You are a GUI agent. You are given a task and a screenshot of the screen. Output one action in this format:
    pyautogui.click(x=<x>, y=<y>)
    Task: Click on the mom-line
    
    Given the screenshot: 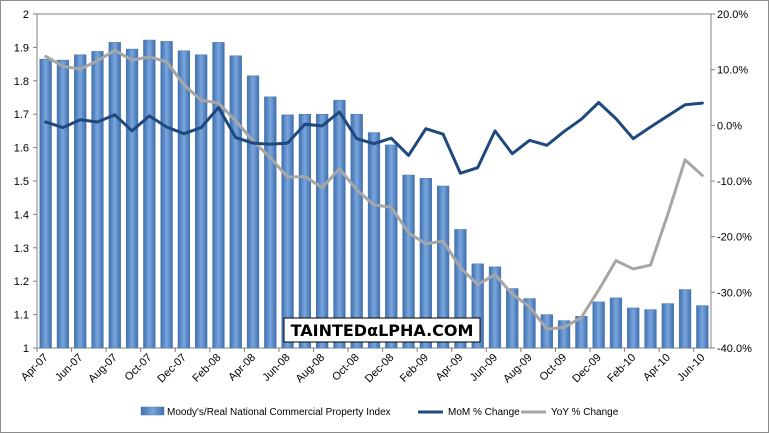 What is the action you would take?
    pyautogui.click(x=374, y=138)
    